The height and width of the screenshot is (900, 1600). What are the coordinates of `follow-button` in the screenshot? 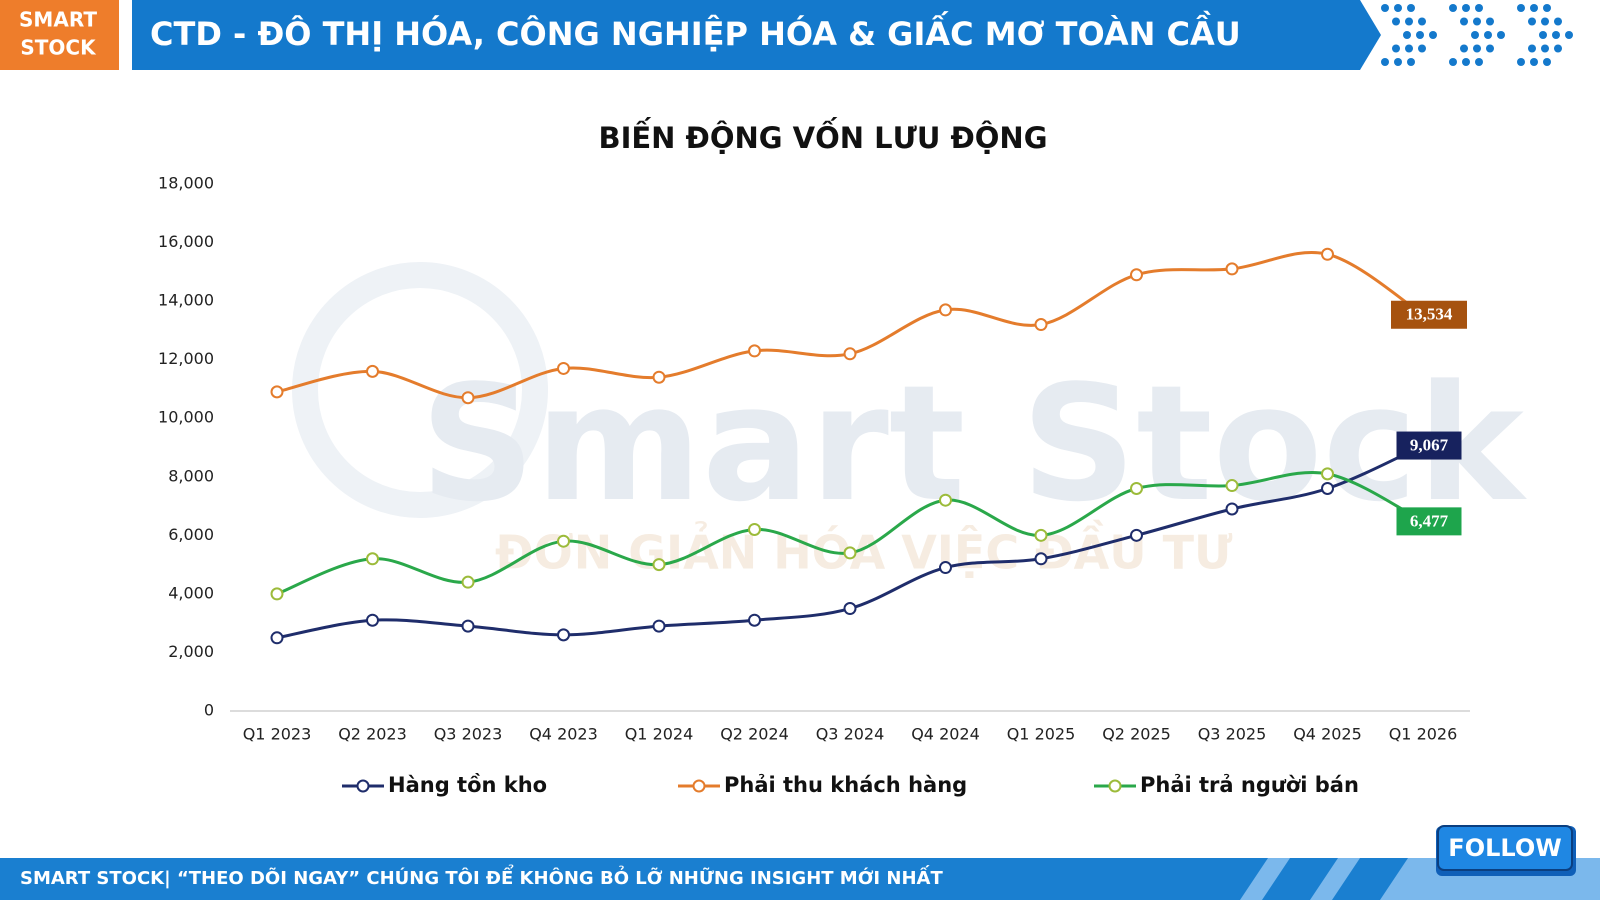 It's located at (1505, 848).